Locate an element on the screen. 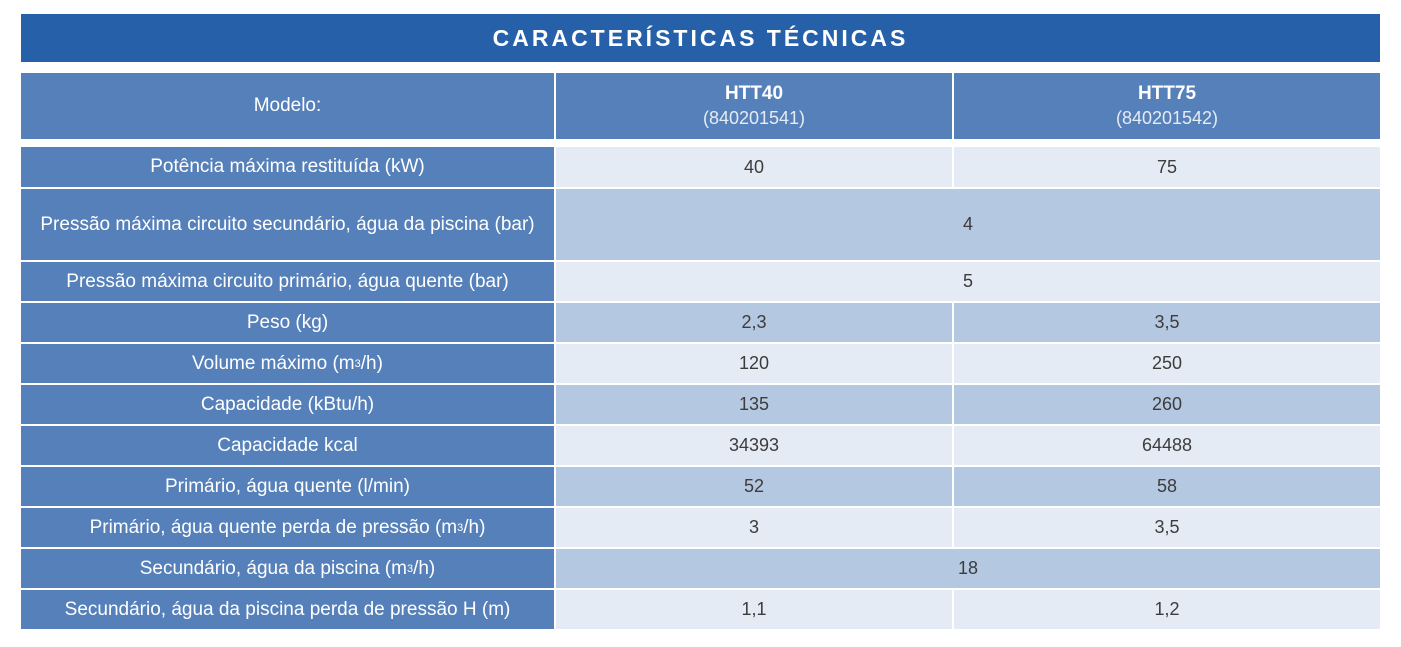 The height and width of the screenshot is (647, 1401). cell-htt40: 1,1 is located at coordinates (755, 609).